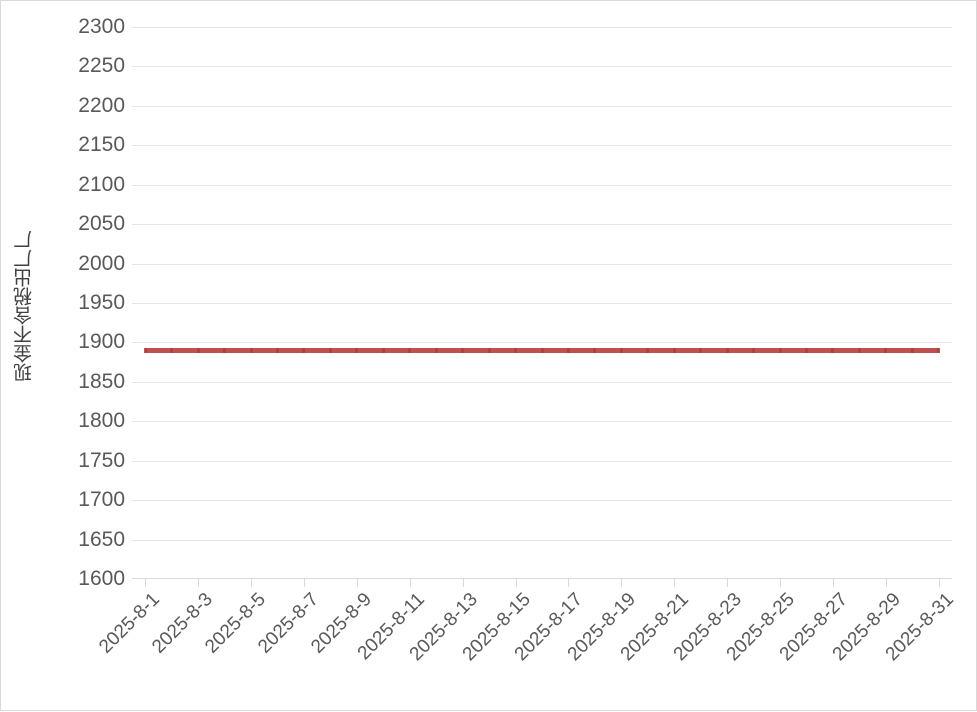 This screenshot has width=977, height=712. Describe the element at coordinates (101, 500) in the screenshot. I see `y-axis-tick-label: 1700` at that location.